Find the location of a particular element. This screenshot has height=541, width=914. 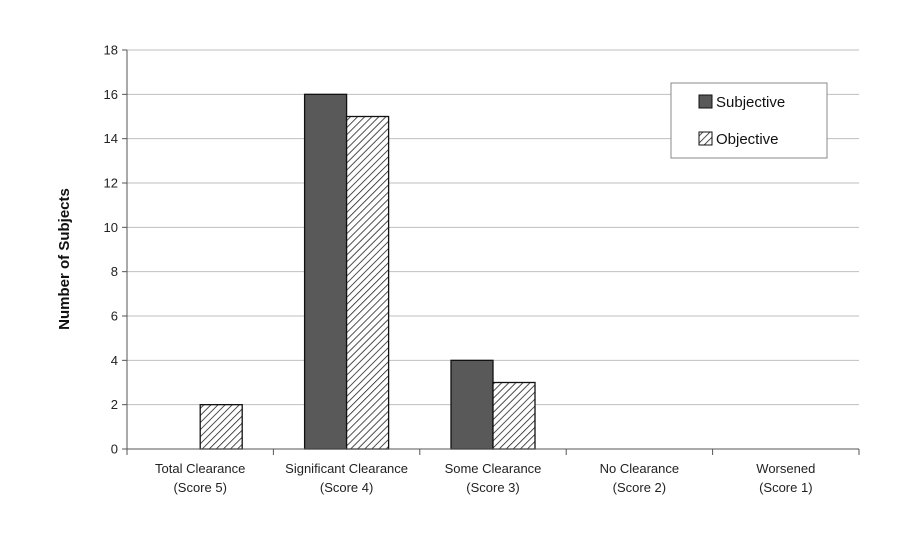

x-category-label: Some Clearance is located at coordinates (493, 468).